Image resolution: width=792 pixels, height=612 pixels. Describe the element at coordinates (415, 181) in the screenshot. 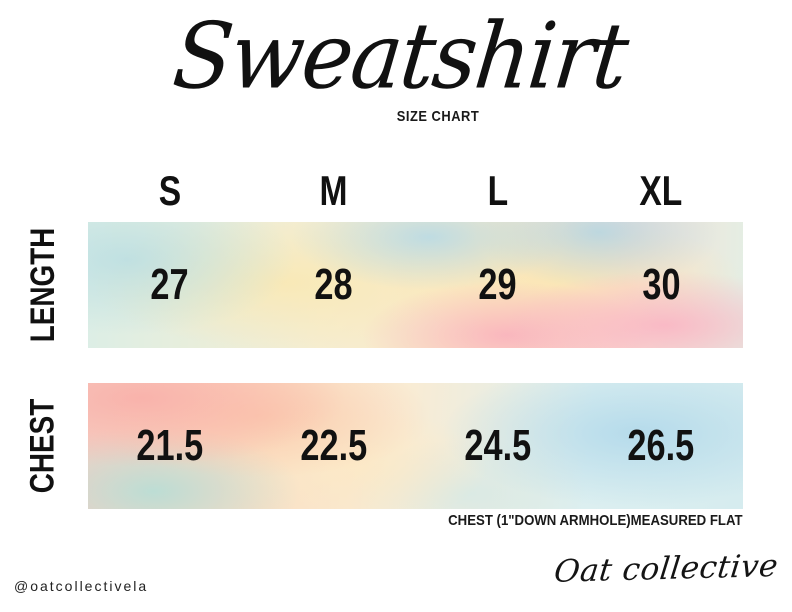

I see `size-header-row: S M L XL` at that location.